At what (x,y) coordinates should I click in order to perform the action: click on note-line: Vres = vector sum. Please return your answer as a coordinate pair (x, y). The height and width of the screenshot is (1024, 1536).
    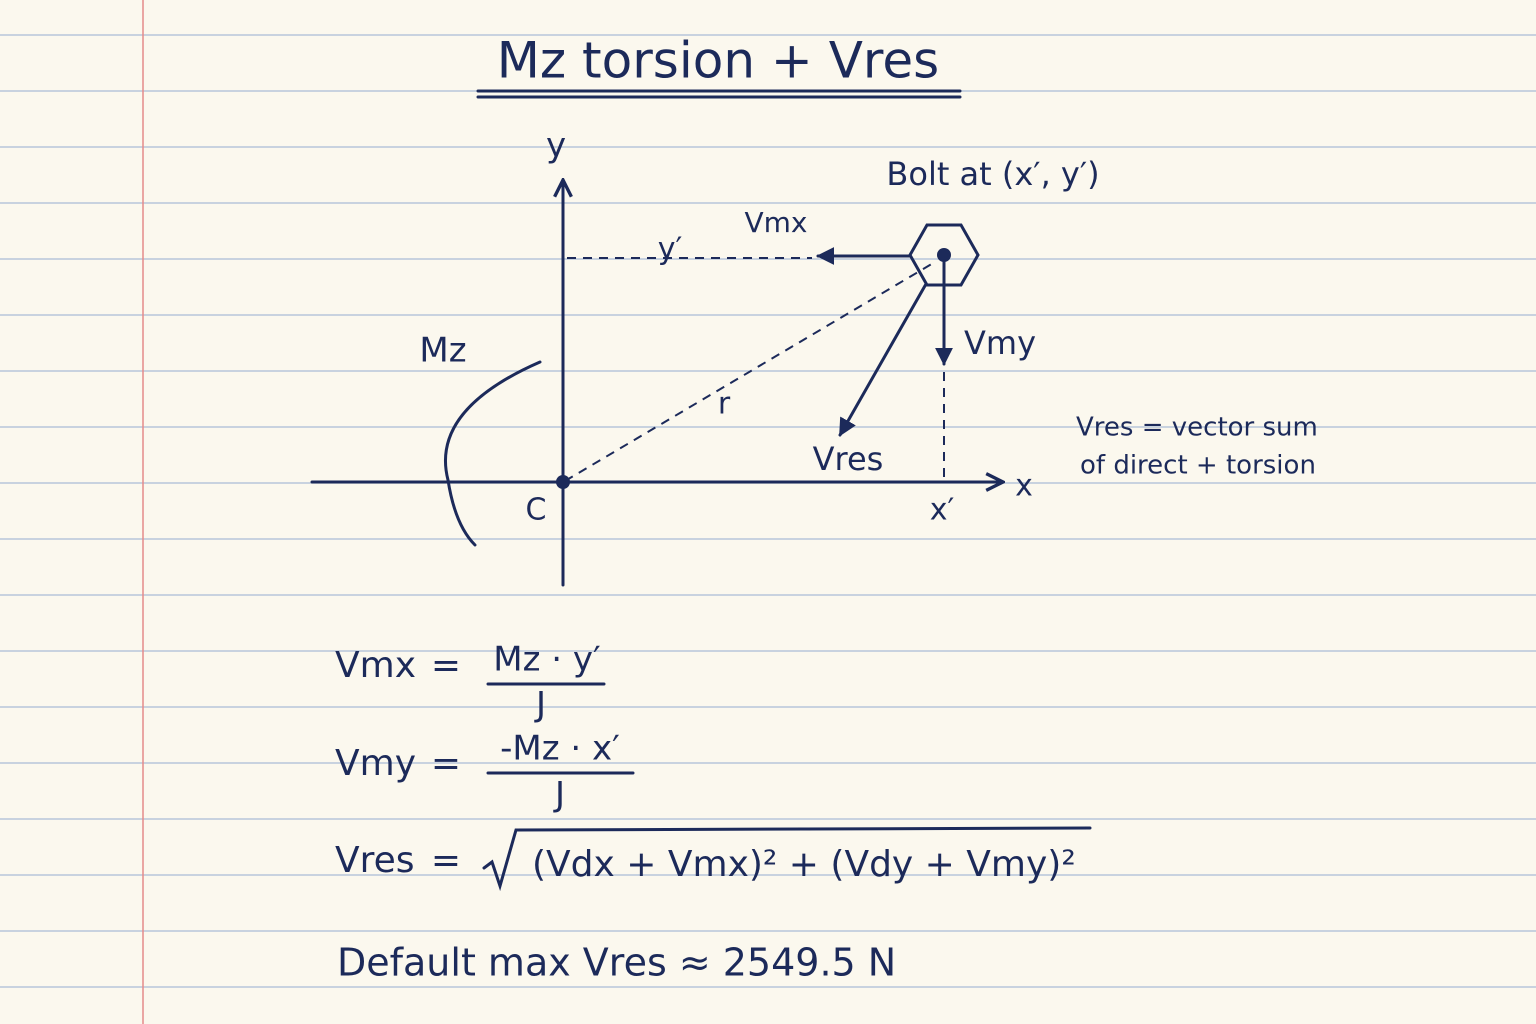
    Looking at the image, I should click on (1197, 428).